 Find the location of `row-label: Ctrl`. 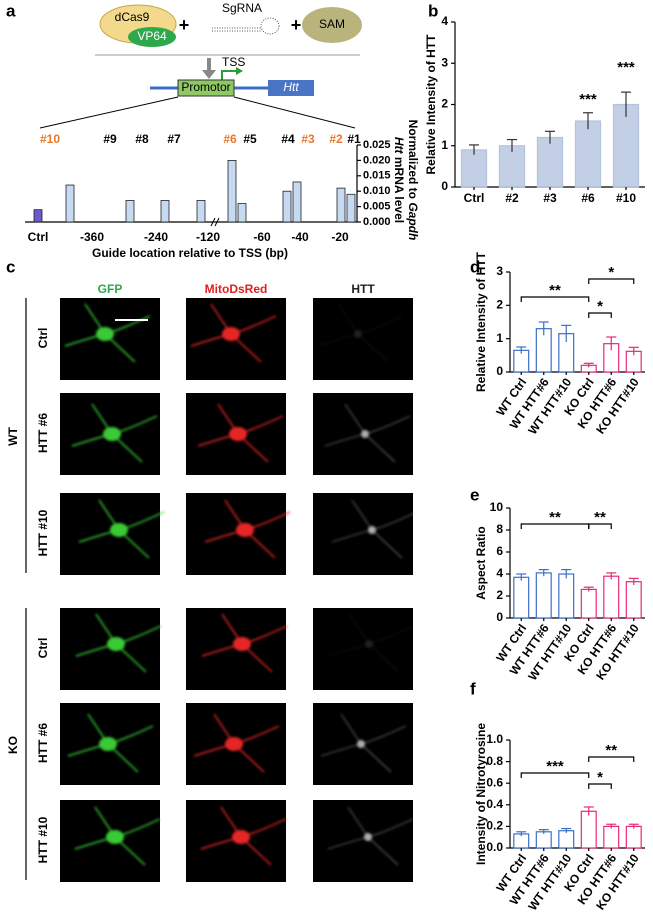

row-label: Ctrl is located at coordinates (43, 338).